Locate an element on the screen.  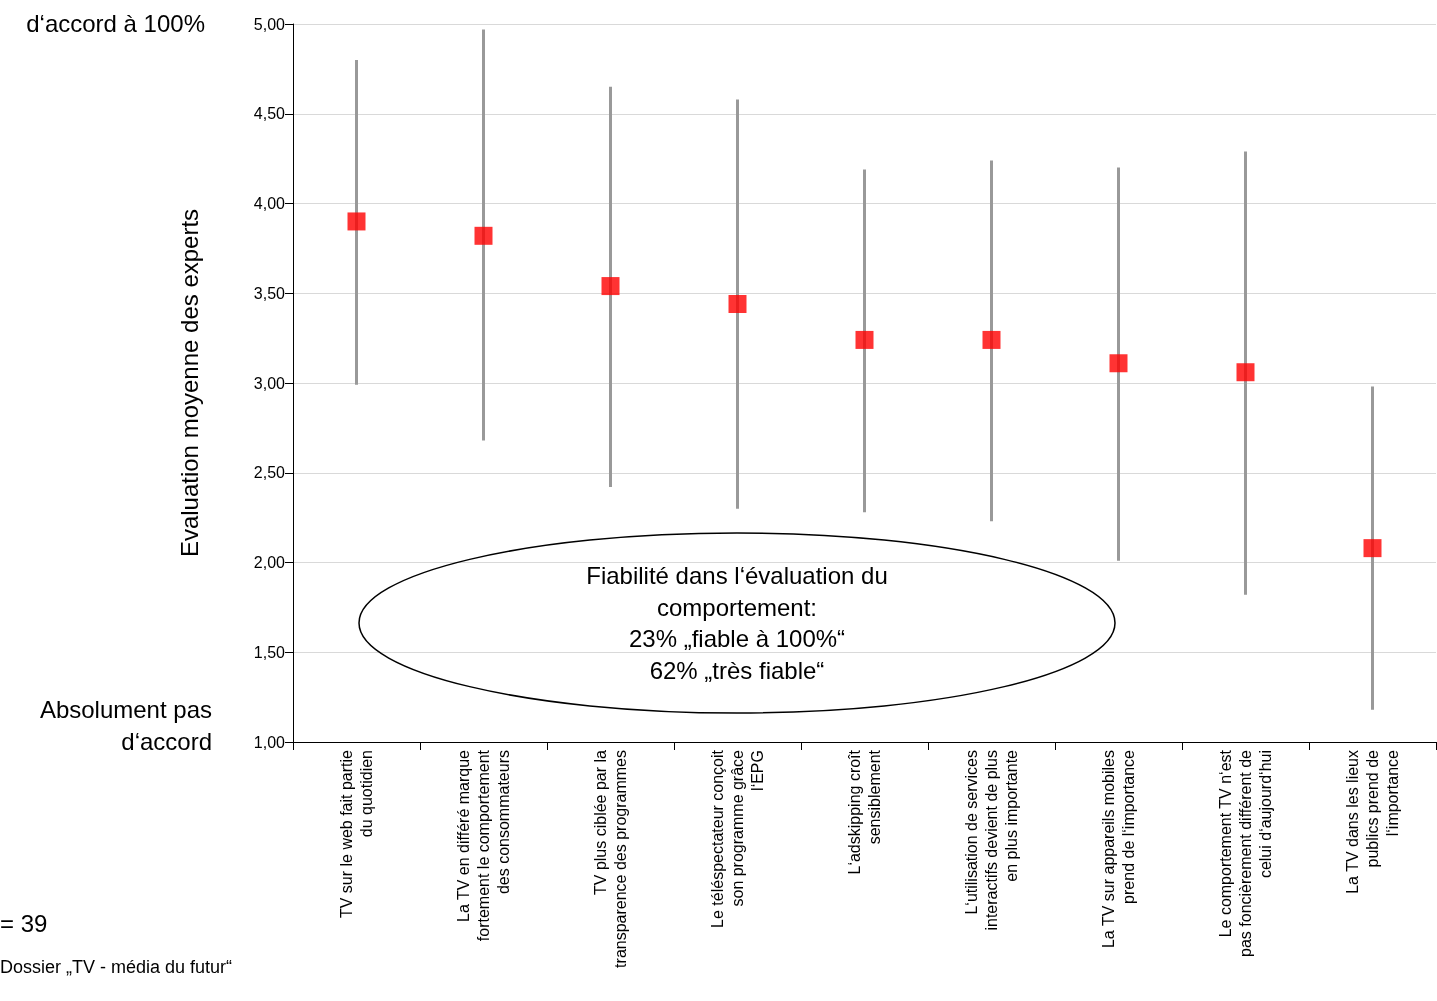
annotation: Fiabilité dans l‘évaluation du comportement: 23% „fiable à 100%“ 62% „très fiable“ is located at coordinates (737, 623).